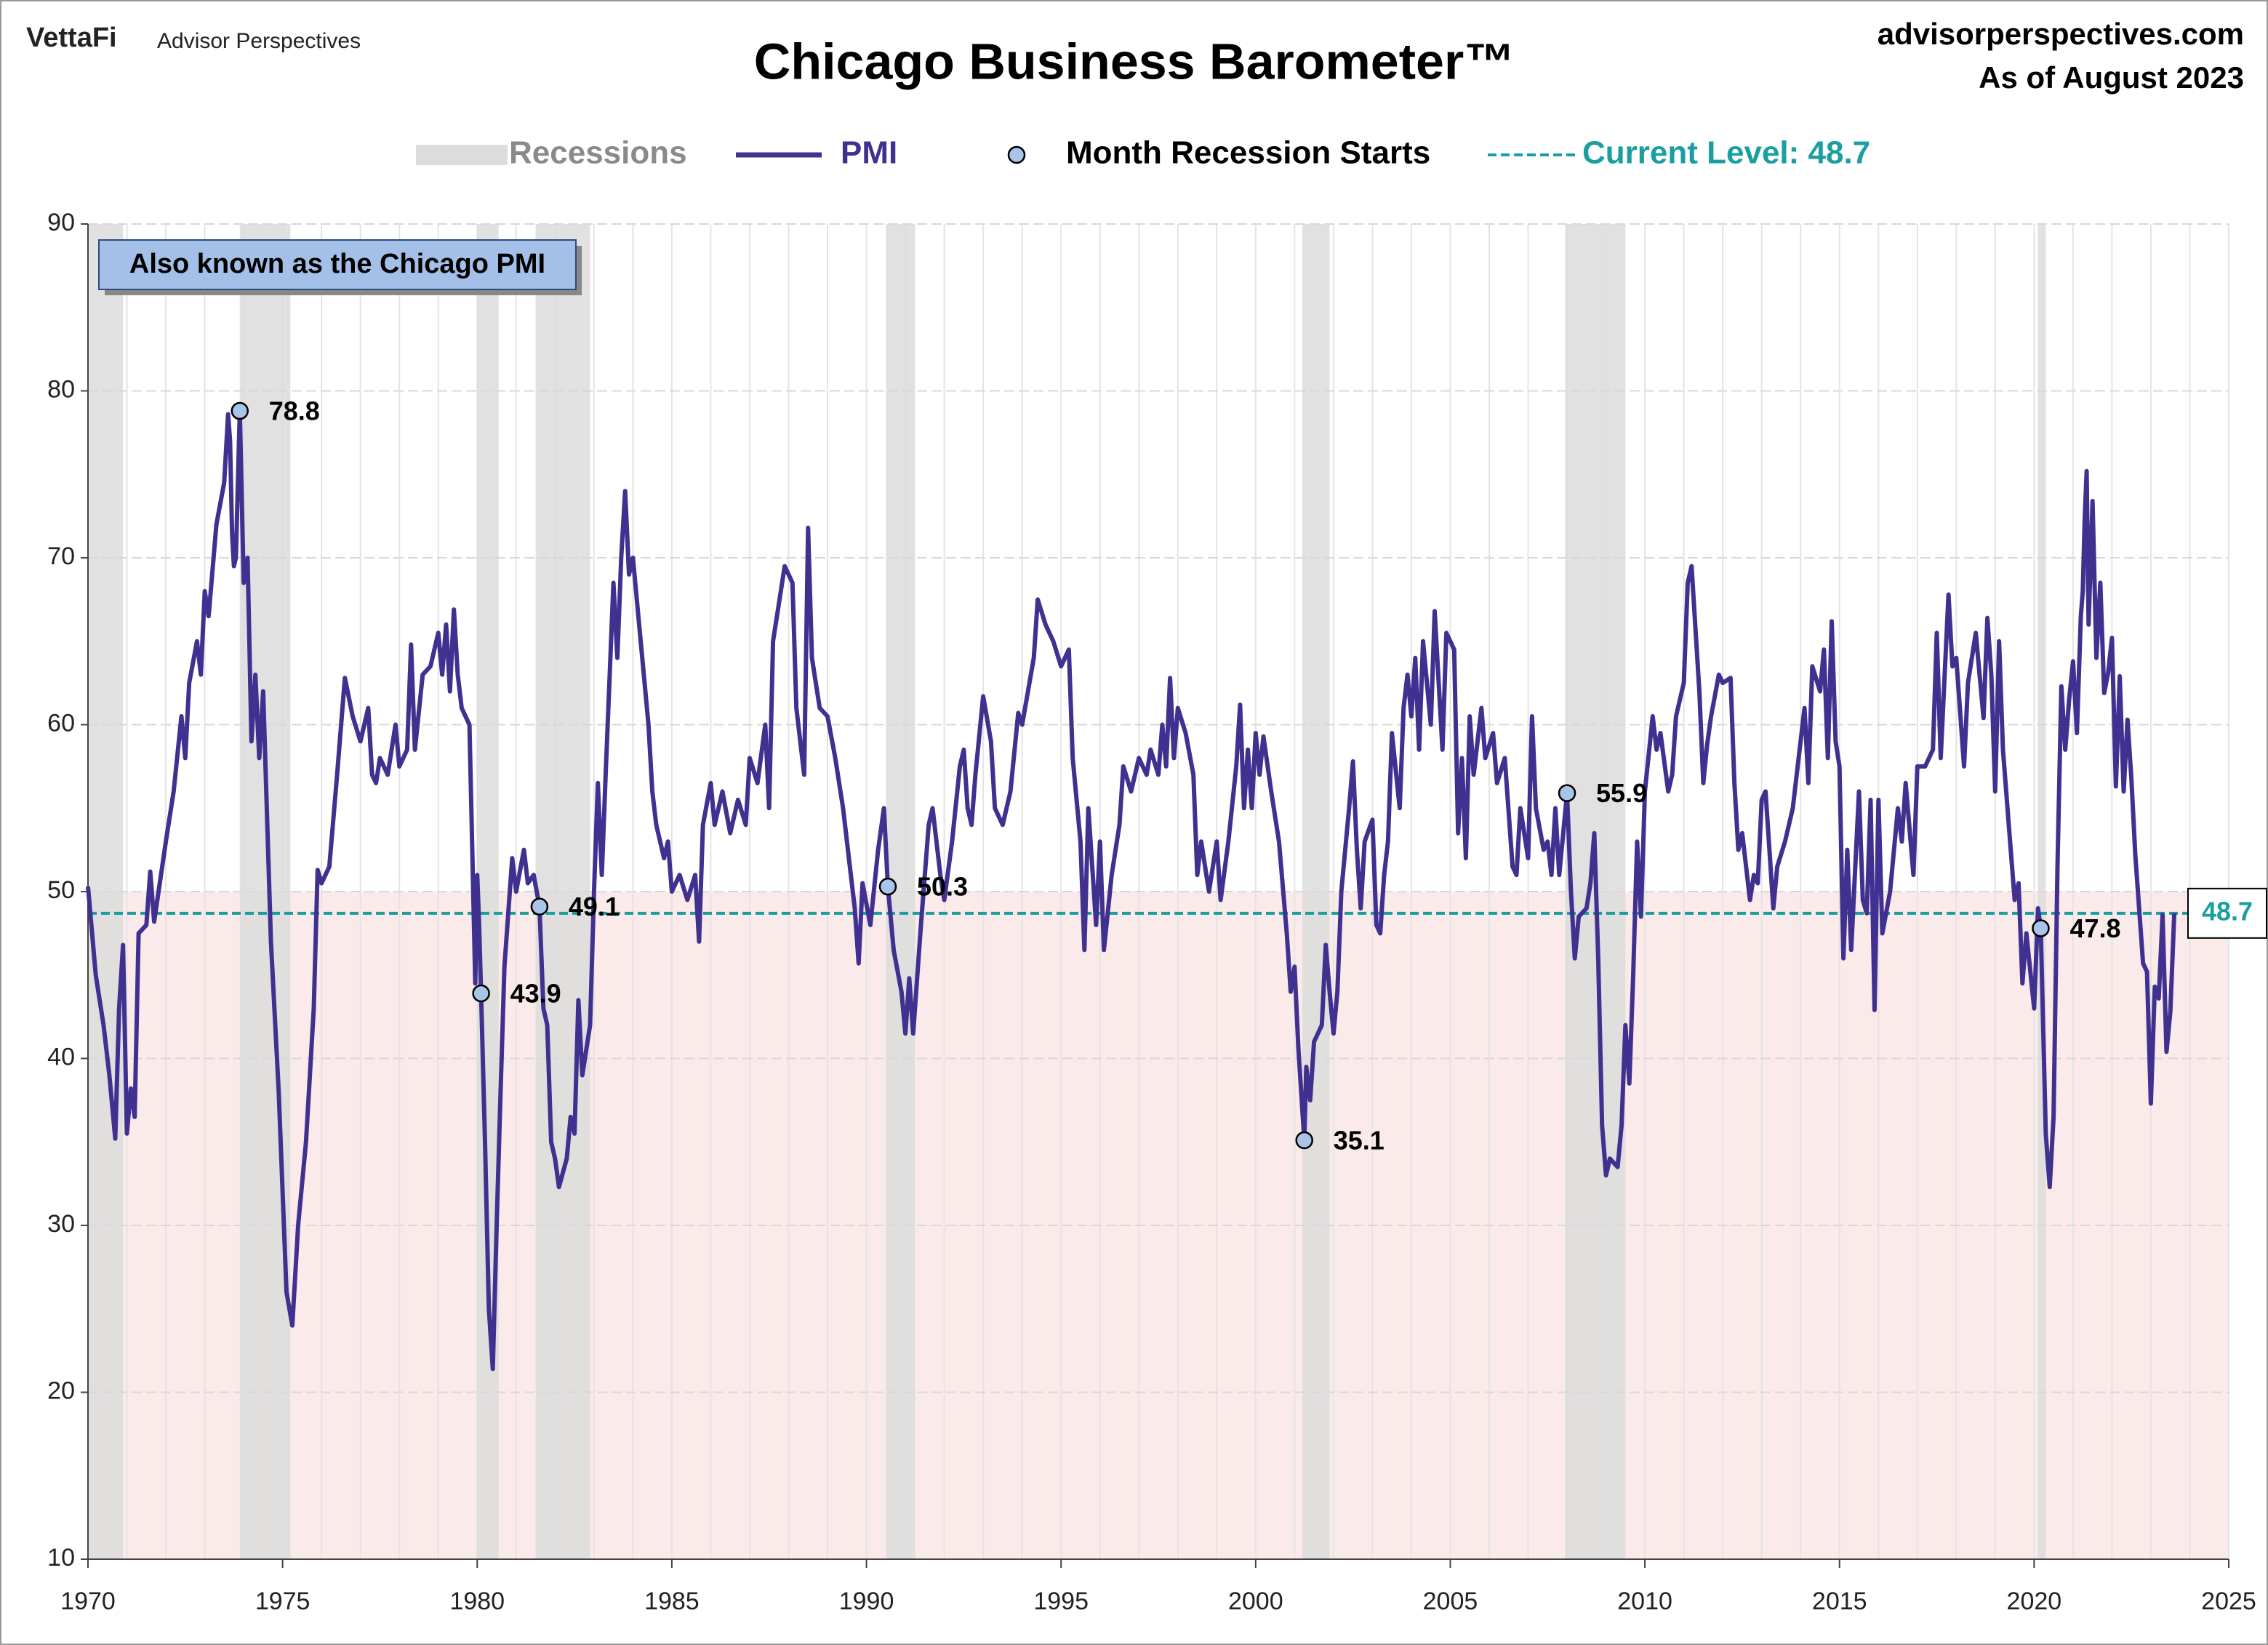 Image resolution: width=2268 pixels, height=1645 pixels. What do you see at coordinates (2228, 1601) in the screenshot?
I see `x-tick-label: 2025` at bounding box center [2228, 1601].